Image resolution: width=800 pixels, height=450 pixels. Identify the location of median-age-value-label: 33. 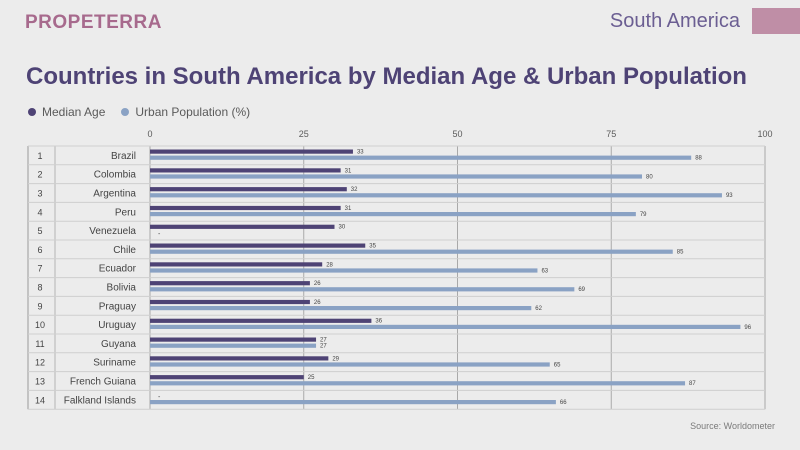
(360, 153).